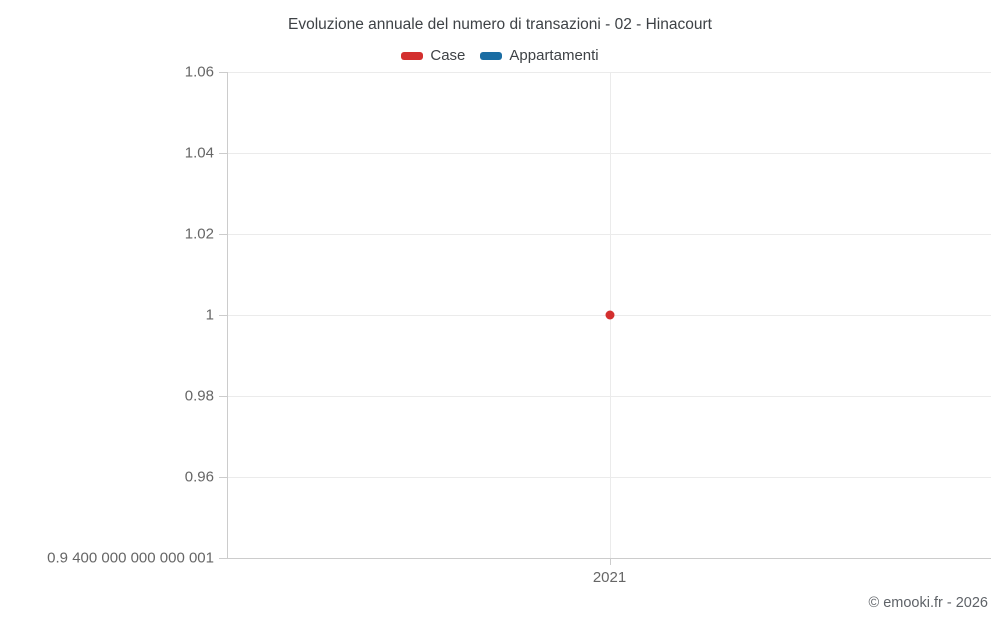 The width and height of the screenshot is (1000, 625). I want to click on legend-label: Case, so click(448, 55).